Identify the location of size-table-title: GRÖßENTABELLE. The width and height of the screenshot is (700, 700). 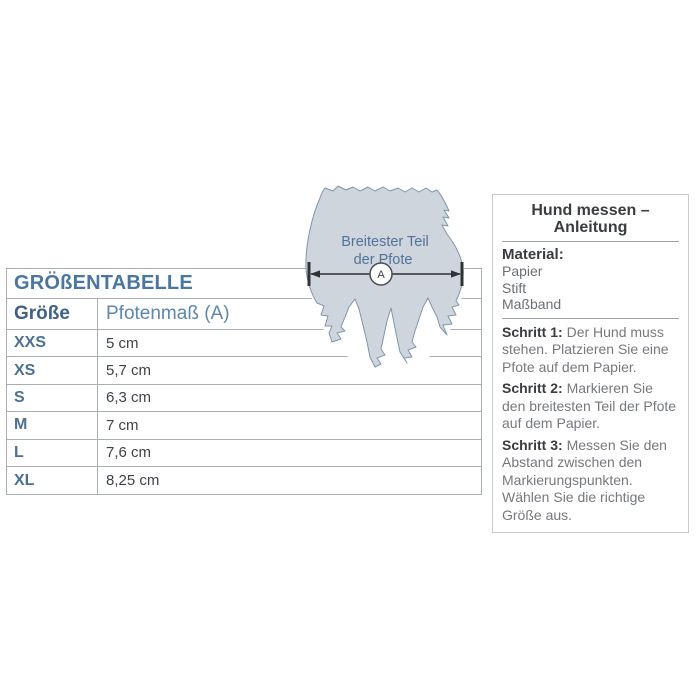
(244, 284).